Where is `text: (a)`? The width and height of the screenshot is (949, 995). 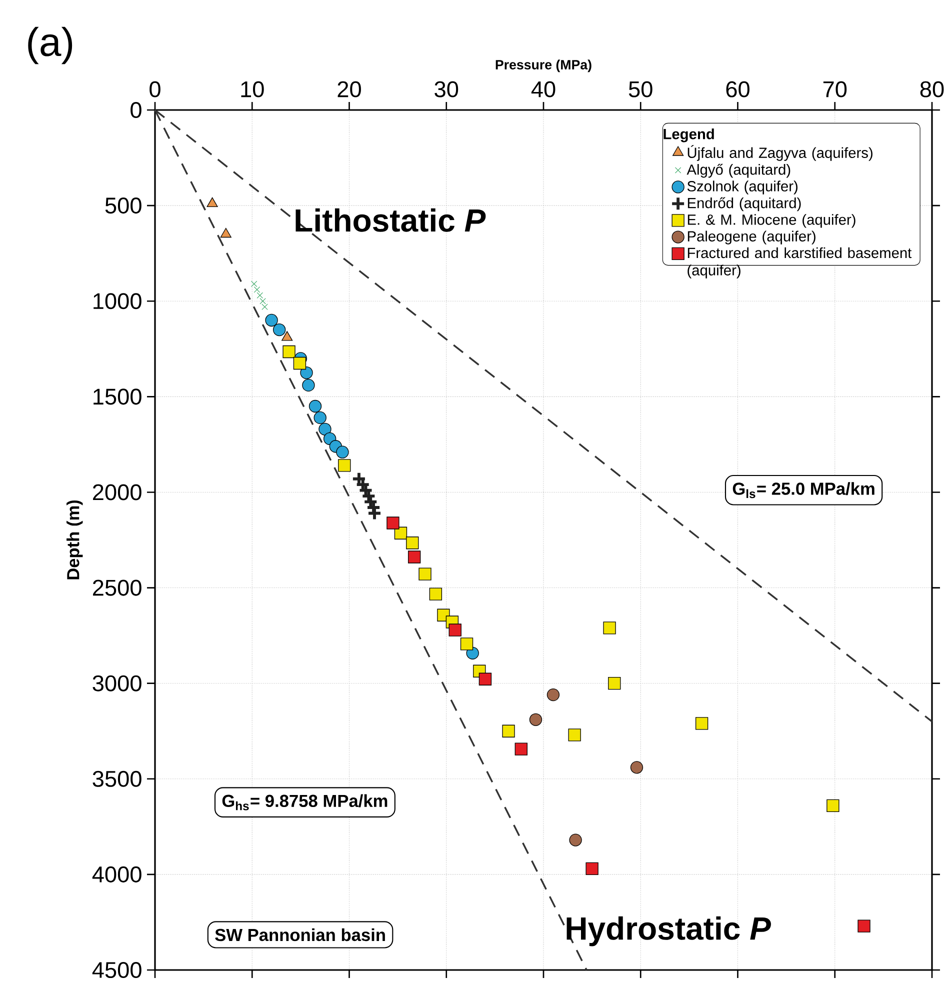
text: (a) is located at coordinates (50, 45).